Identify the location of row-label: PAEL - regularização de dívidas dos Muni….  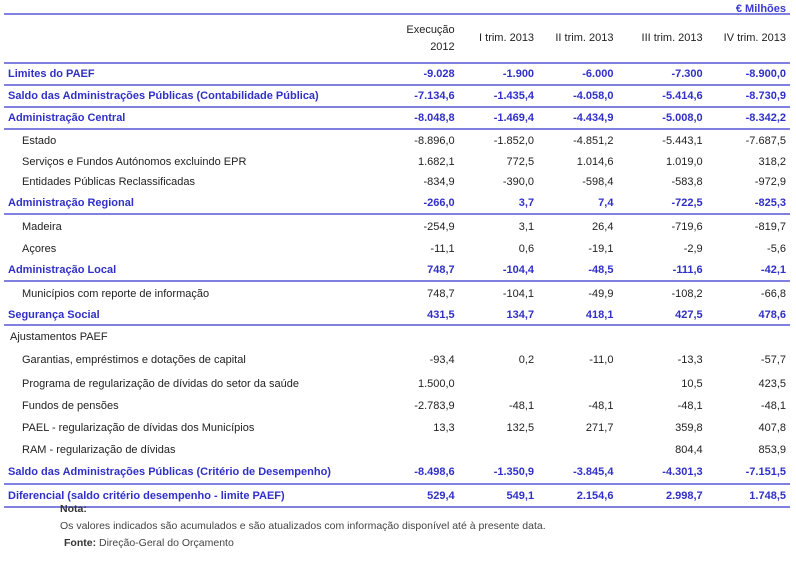
(138, 428).